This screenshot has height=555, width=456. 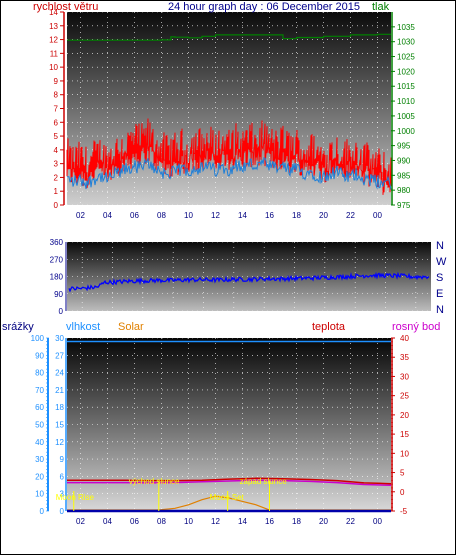 I want to click on rain-header: srážky, so click(x=18, y=327).